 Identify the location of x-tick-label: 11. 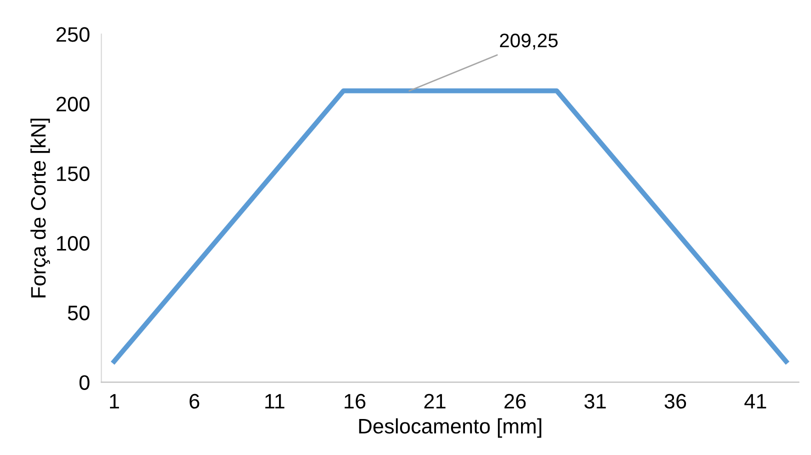
(274, 401).